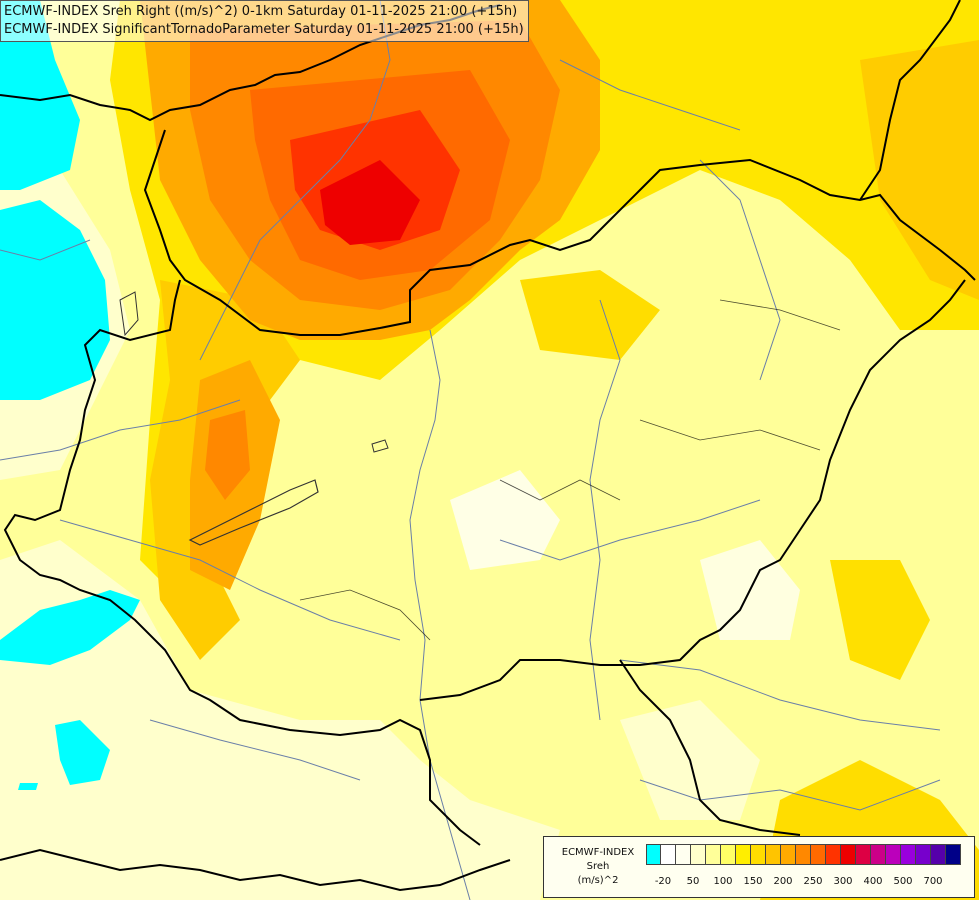 The height and width of the screenshot is (900, 979). I want to click on legend-tick-label: 300, so click(843, 881).